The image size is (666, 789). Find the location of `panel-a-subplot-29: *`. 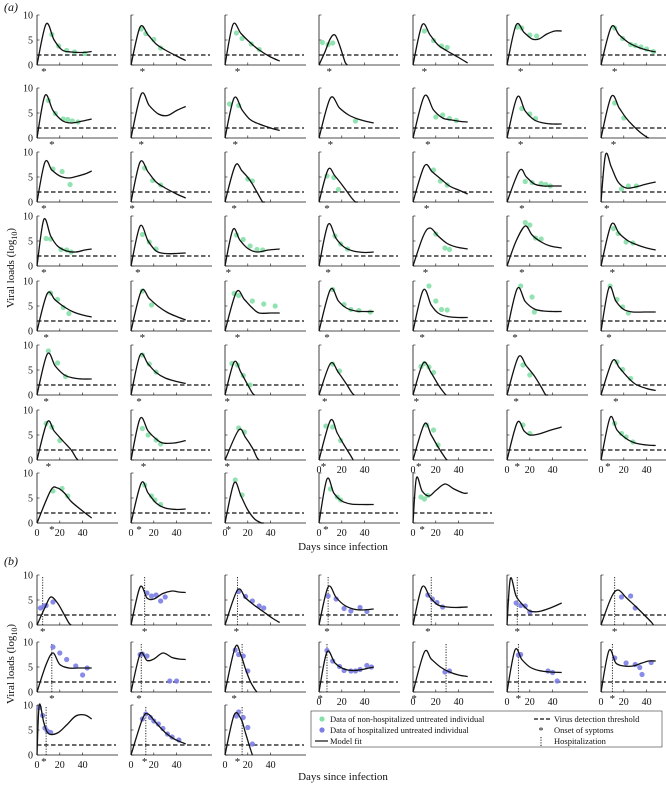

panel-a-subplot-29: * is located at coordinates (171, 312).